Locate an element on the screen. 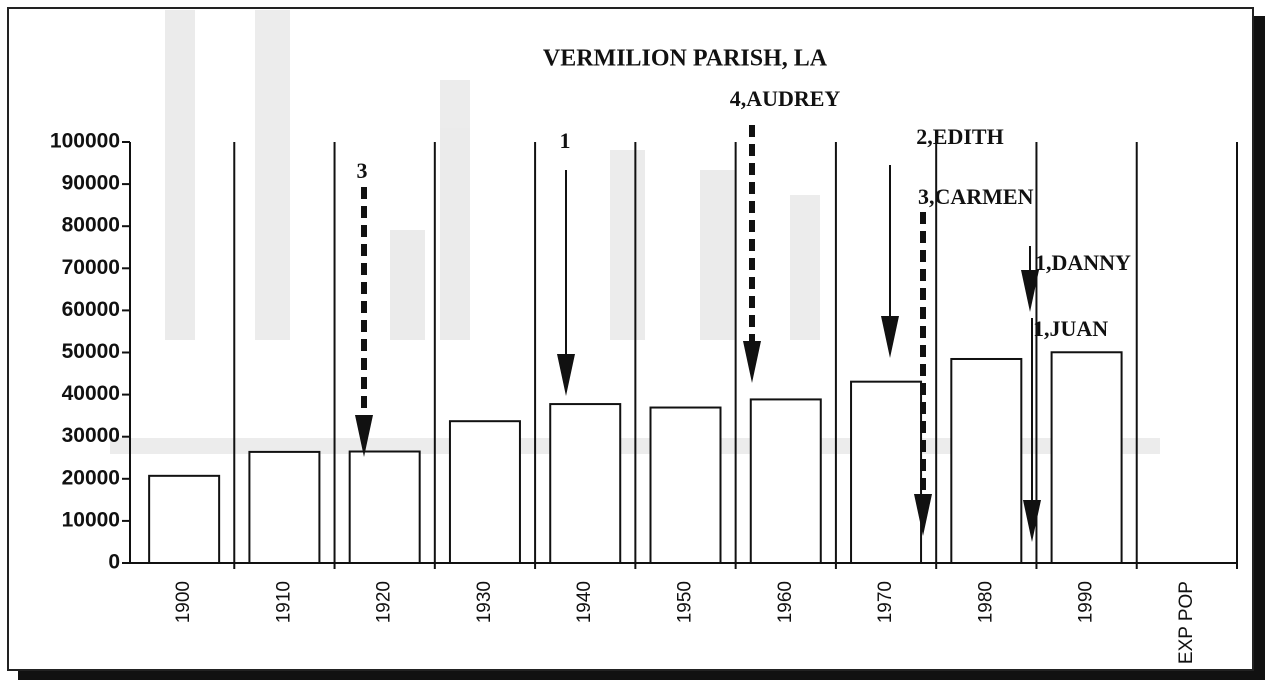 Image resolution: width=1275 pixels, height=687 pixels. y-tick-label: 40000 is located at coordinates (91, 393).